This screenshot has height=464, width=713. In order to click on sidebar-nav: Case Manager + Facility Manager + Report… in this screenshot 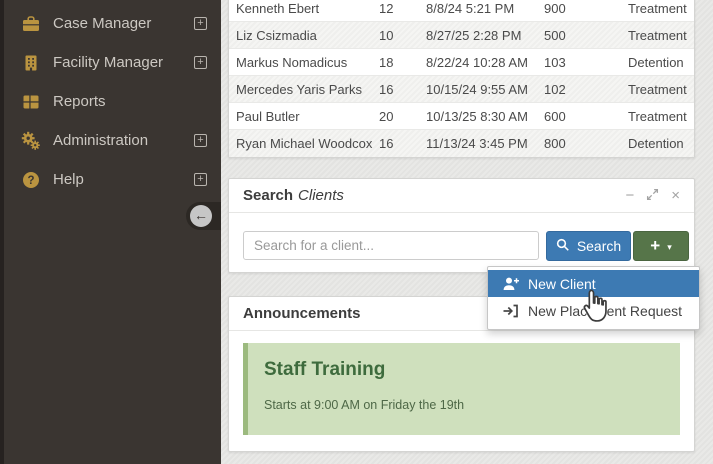, I will do `click(110, 101)`.